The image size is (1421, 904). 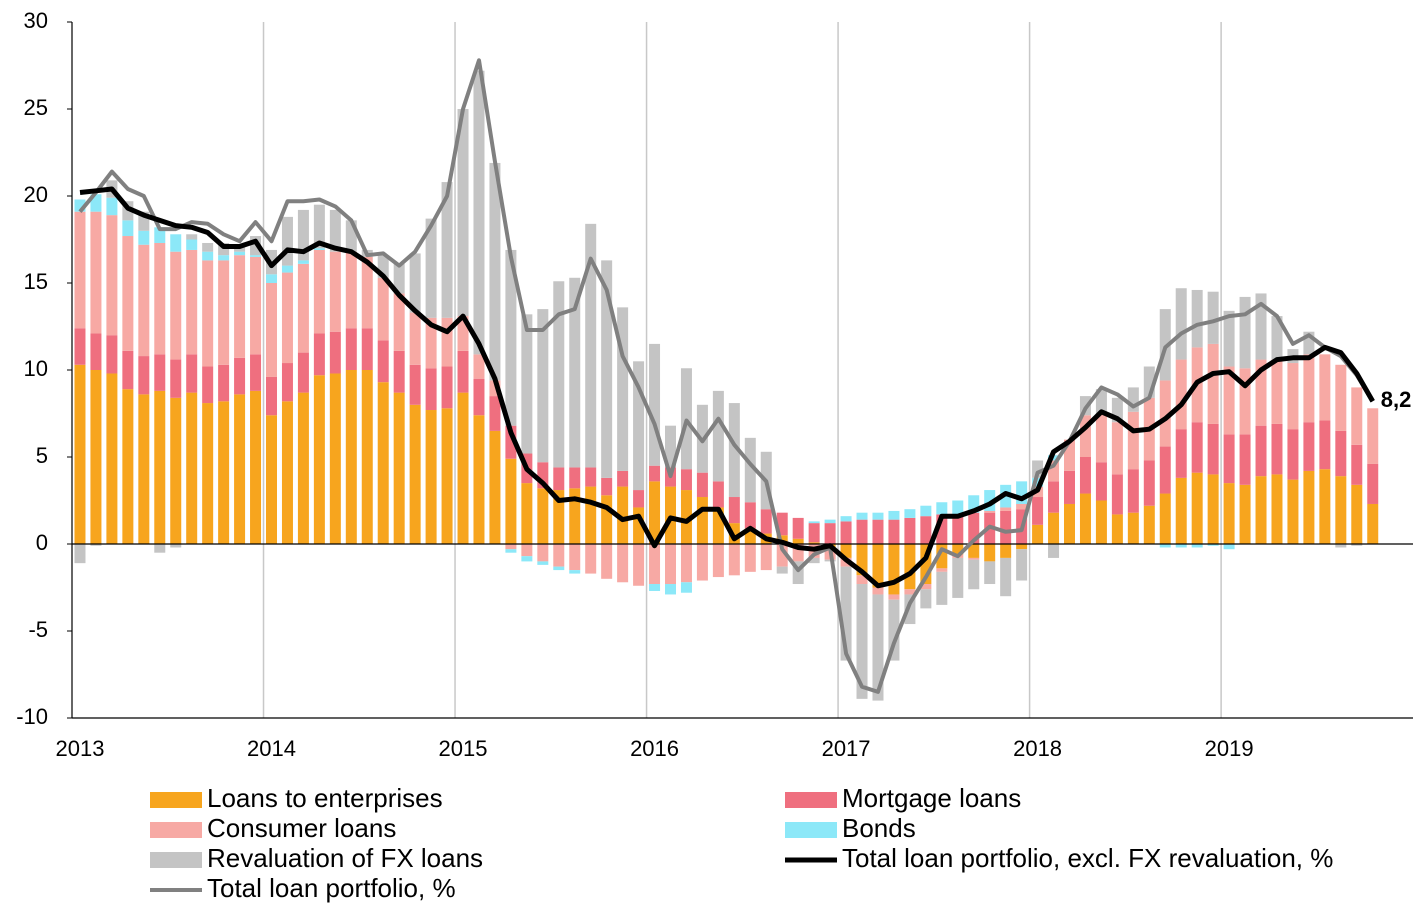 What do you see at coordinates (463, 748) in the screenshot?
I see `x-tick-label: 2015` at bounding box center [463, 748].